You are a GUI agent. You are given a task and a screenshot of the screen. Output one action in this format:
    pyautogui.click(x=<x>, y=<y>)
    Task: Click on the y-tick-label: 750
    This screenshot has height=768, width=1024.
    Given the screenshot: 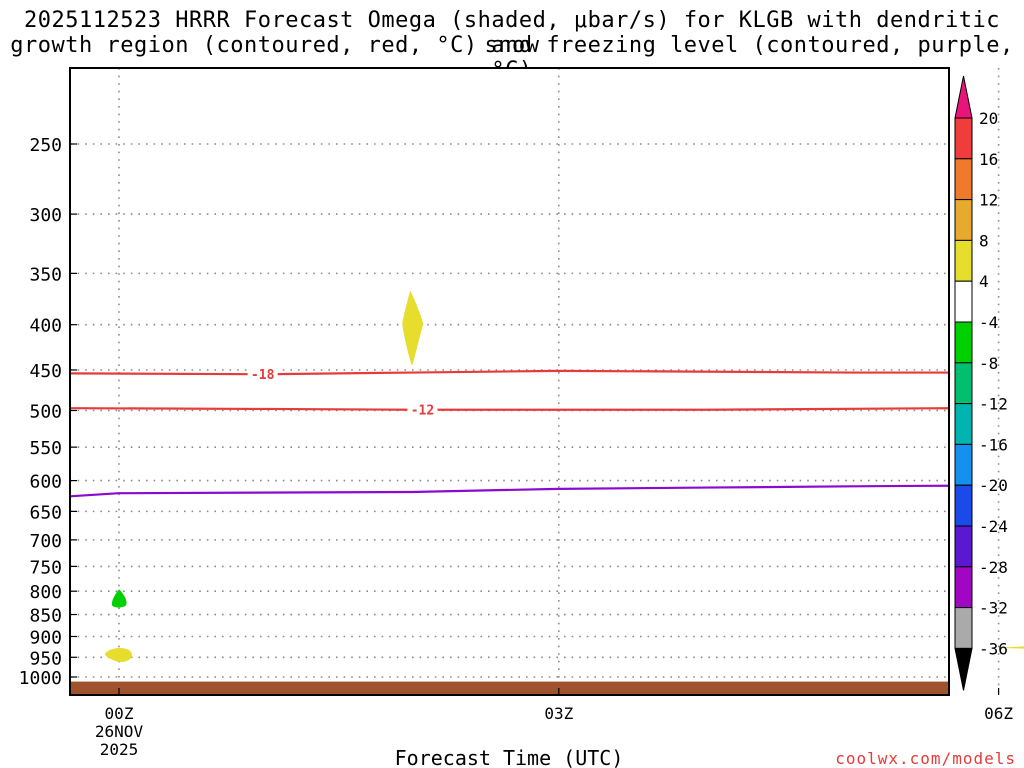 What is the action you would take?
    pyautogui.click(x=45, y=567)
    